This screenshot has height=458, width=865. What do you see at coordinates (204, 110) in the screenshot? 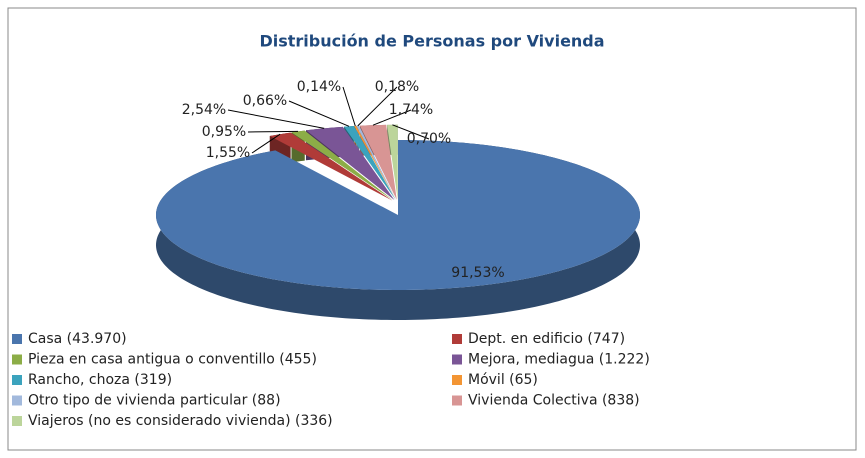
I see `data-label: 2,54%` at bounding box center [204, 110].